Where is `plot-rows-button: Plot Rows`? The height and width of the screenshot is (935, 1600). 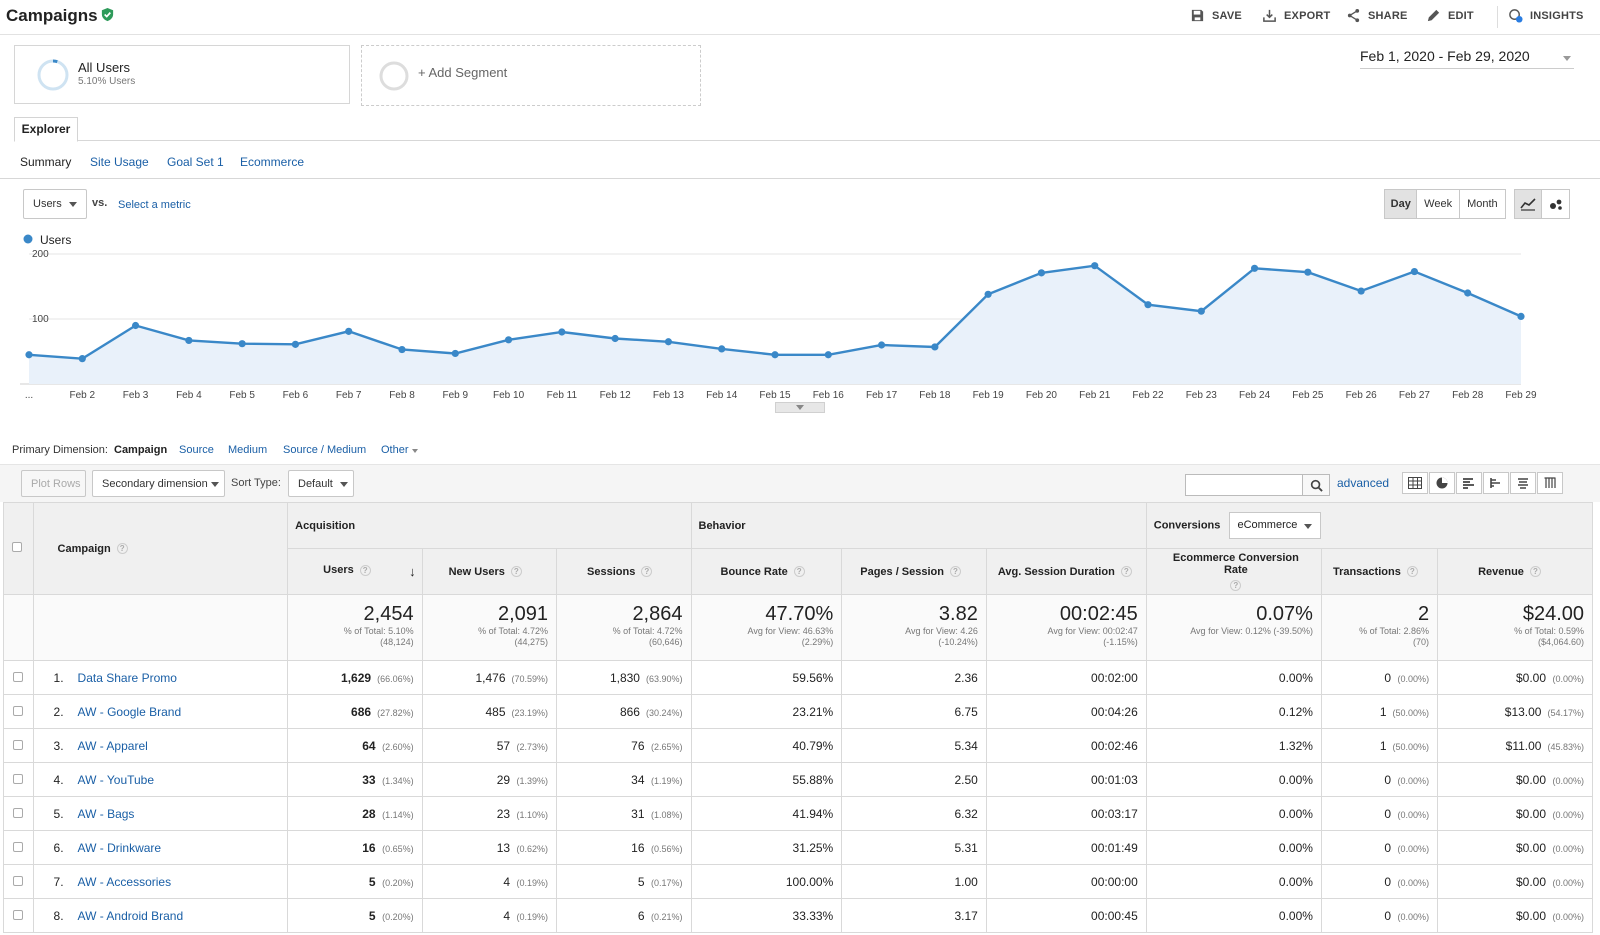 plot-rows-button: Plot Rows is located at coordinates (53, 483).